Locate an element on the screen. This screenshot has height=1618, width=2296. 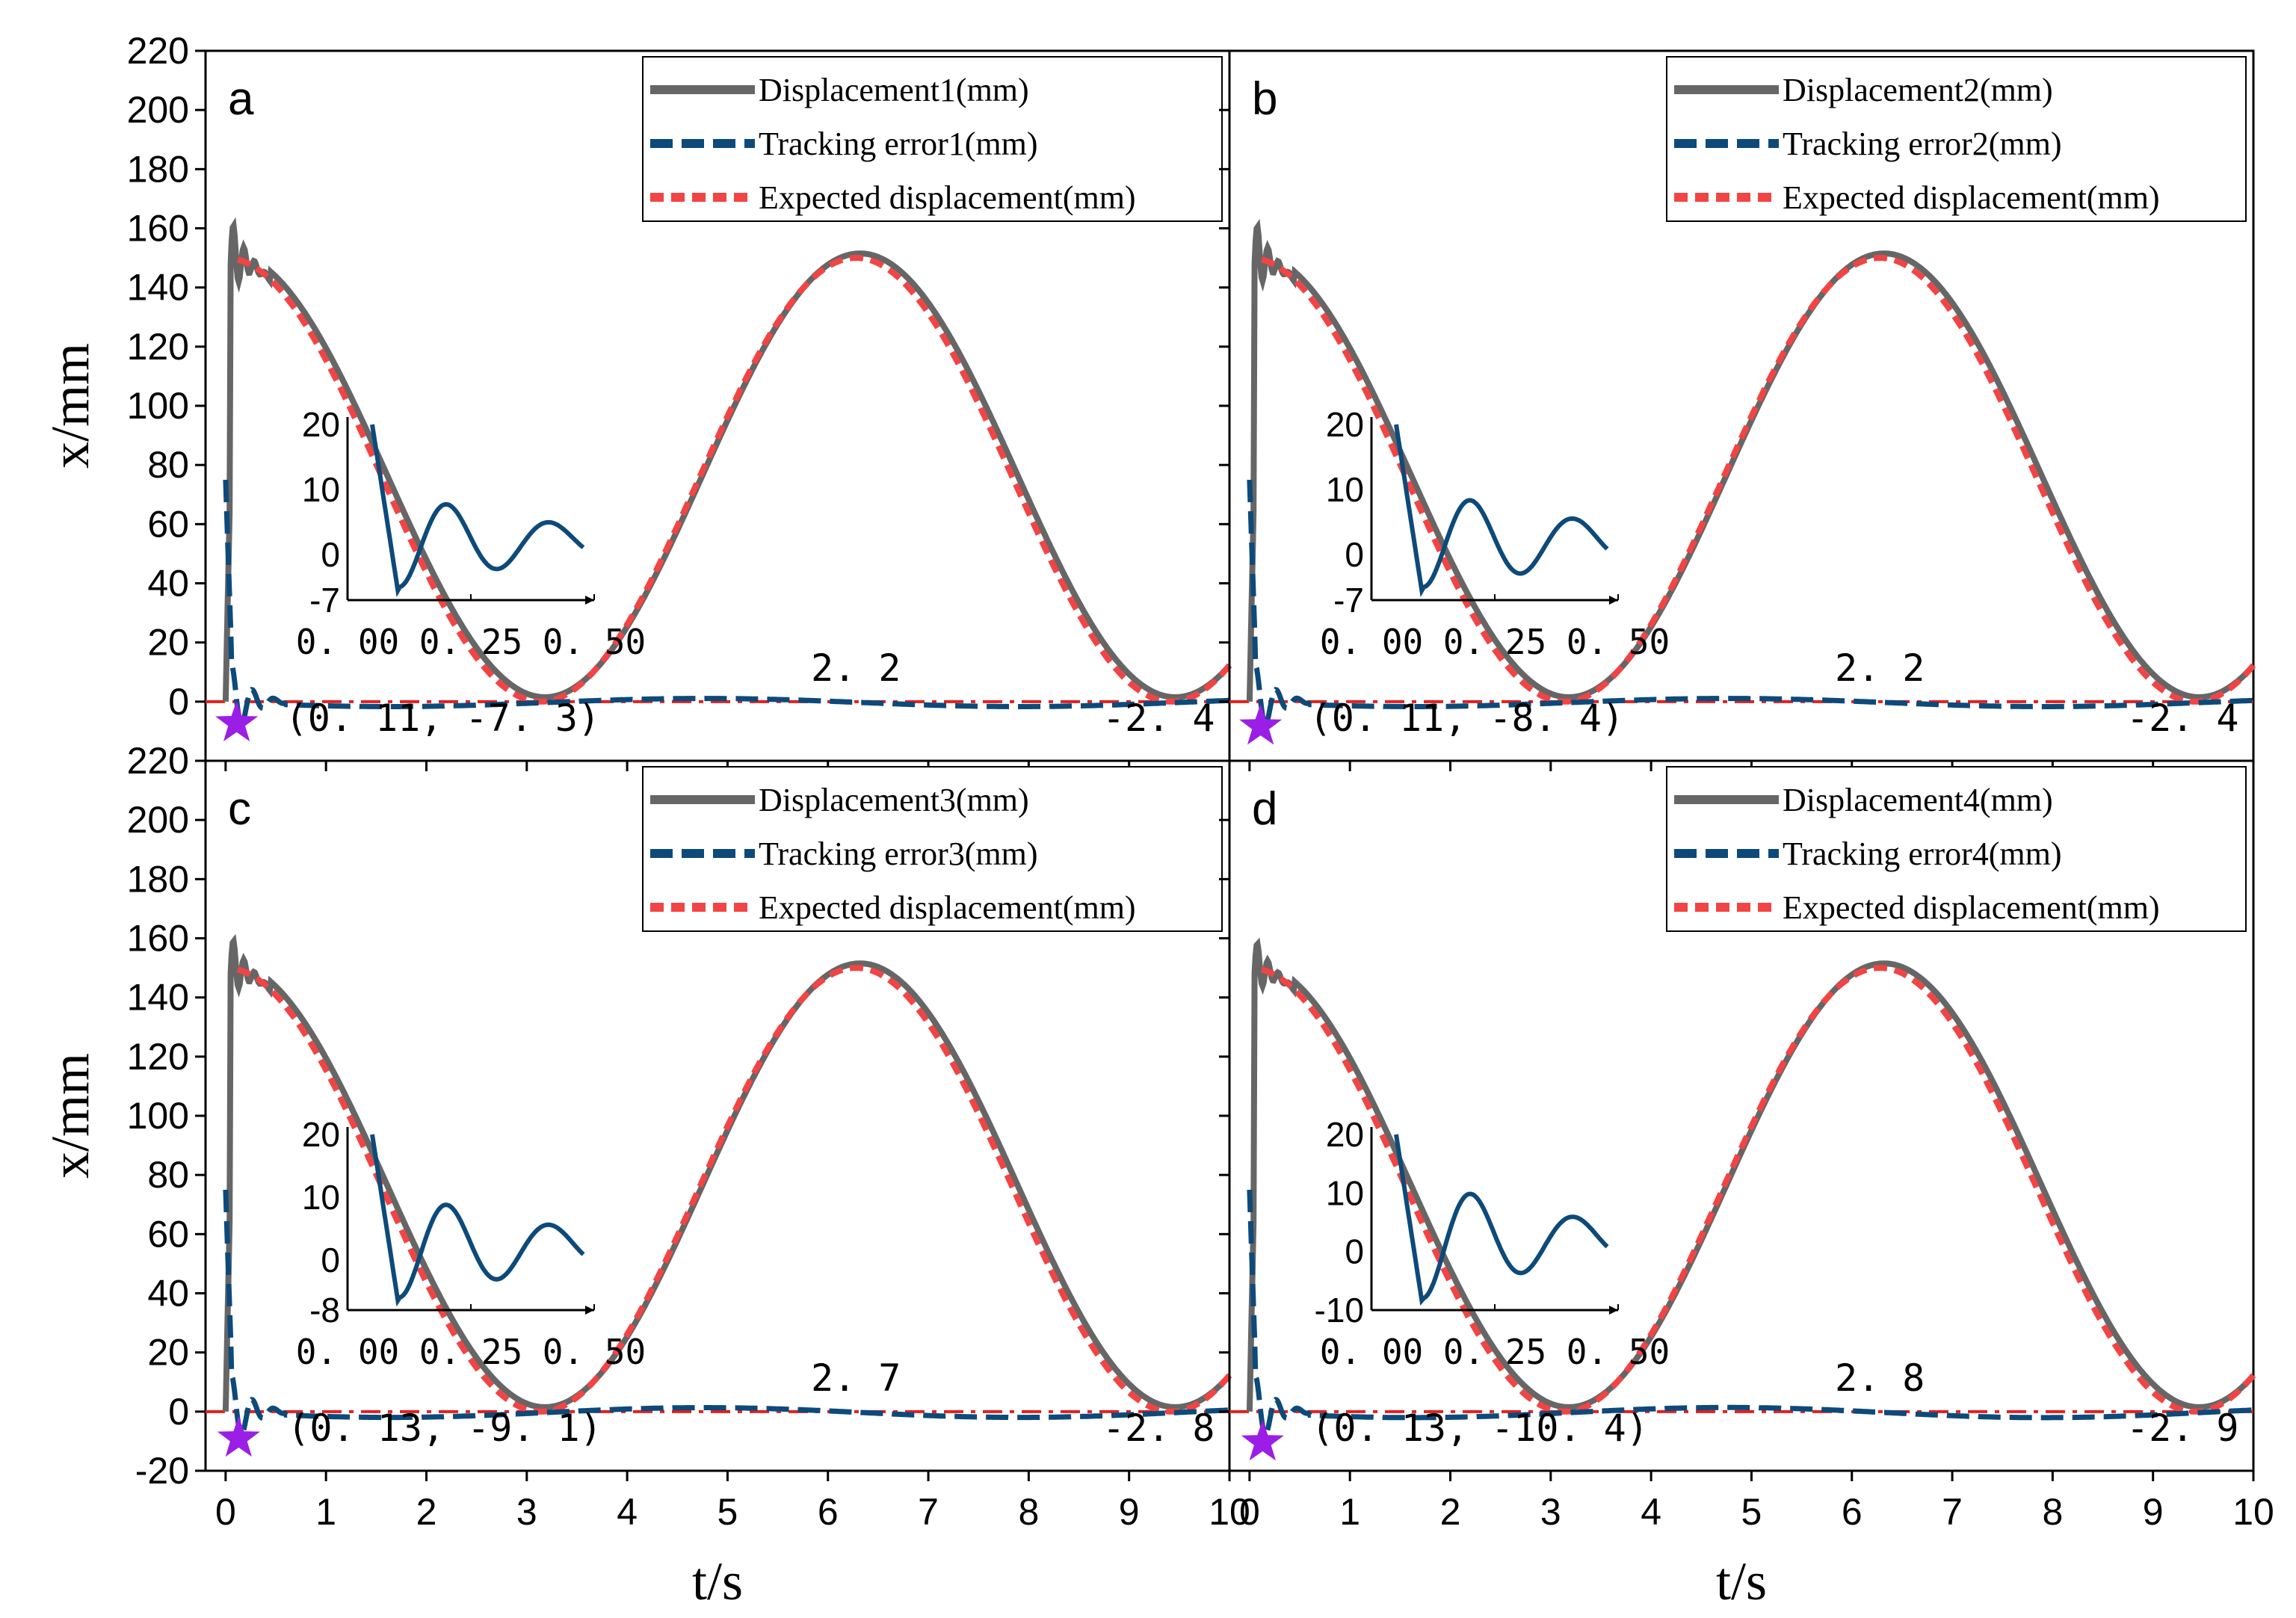
legend-label: Displacement1(mm) is located at coordinates (894, 90).